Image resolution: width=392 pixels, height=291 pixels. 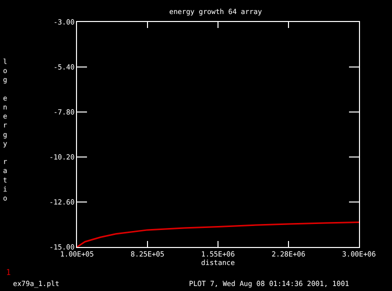 What do you see at coordinates (8, 272) in the screenshot?
I see `text: 1` at bounding box center [8, 272].